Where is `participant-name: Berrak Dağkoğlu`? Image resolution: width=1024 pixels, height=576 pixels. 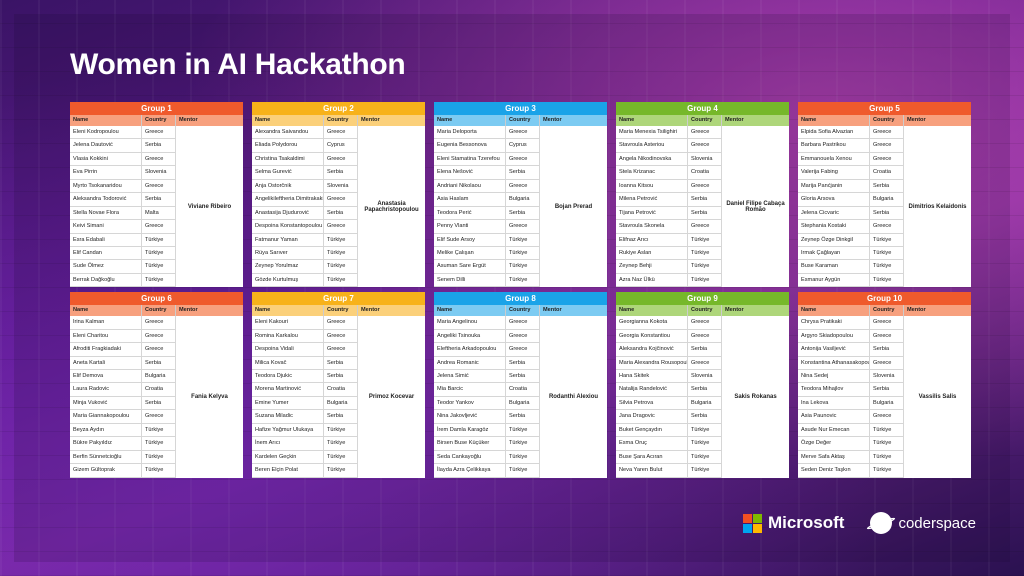 participant-name: Berrak Dağkoğlu is located at coordinates (106, 280).